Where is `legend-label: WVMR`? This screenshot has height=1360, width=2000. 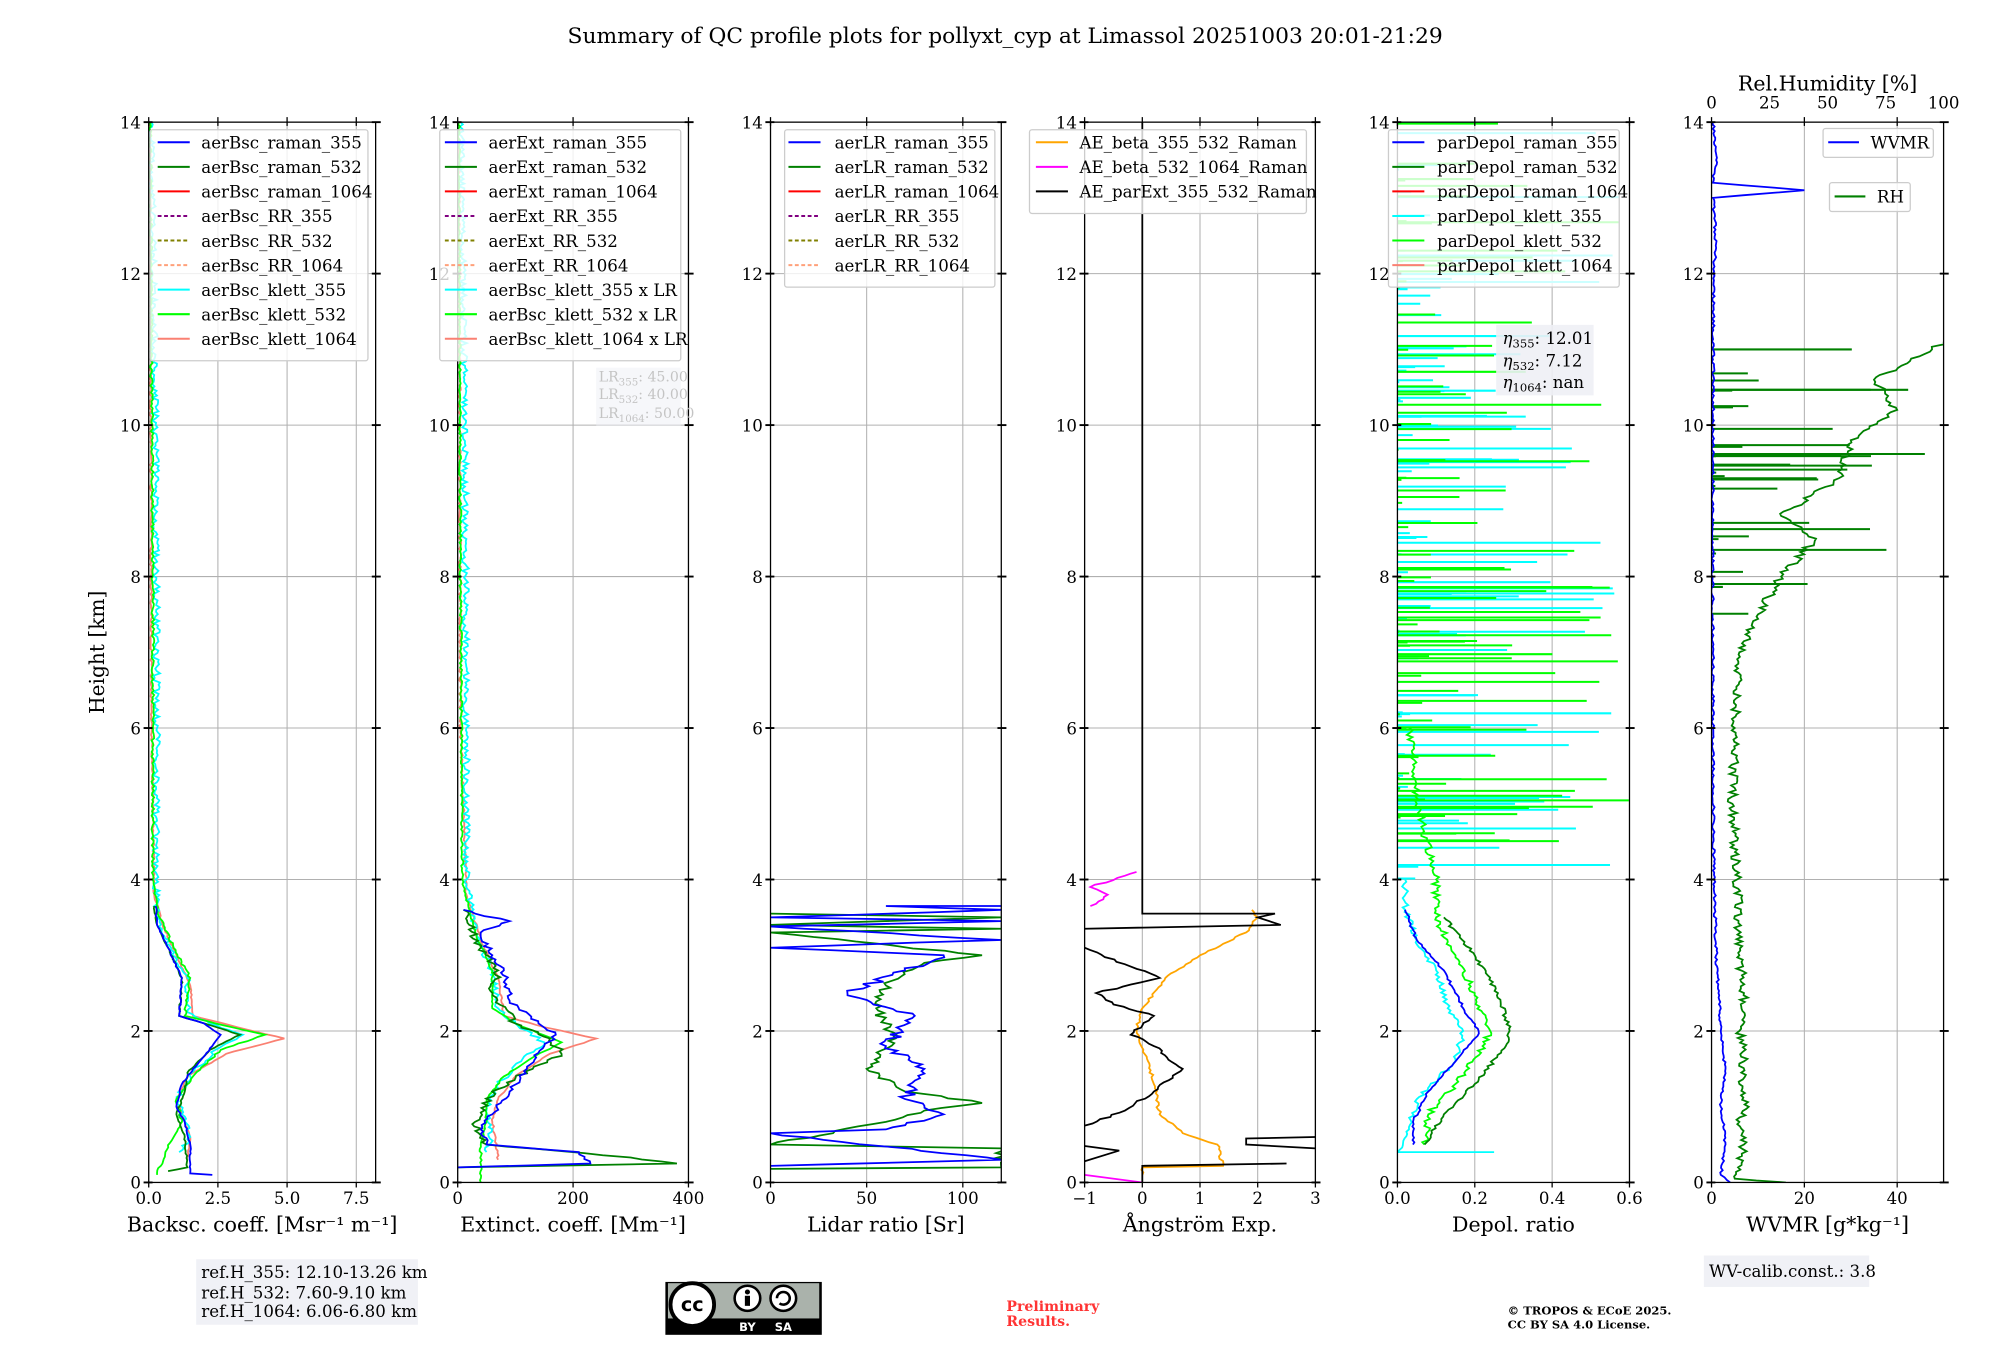
legend-label: WVMR is located at coordinates (1900, 143).